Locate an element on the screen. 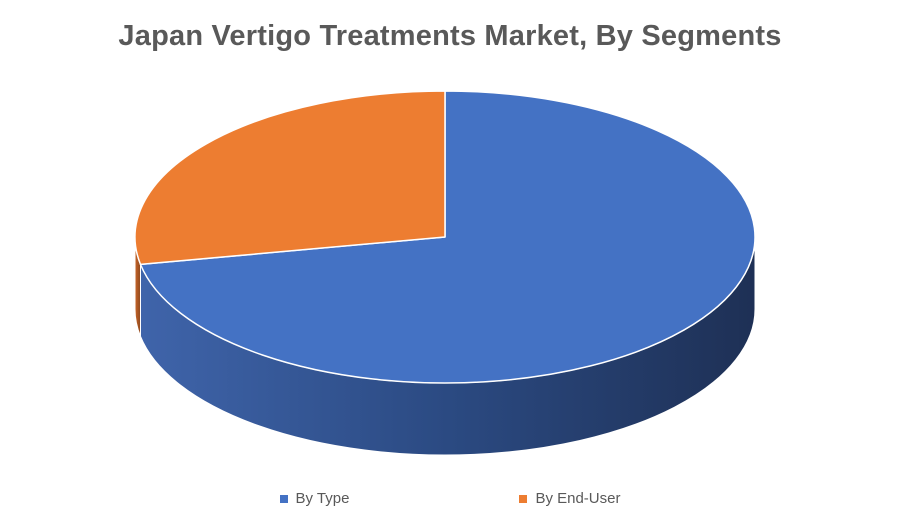 The height and width of the screenshot is (525, 900). legend-item-by-end-user: By End-User is located at coordinates (569, 498).